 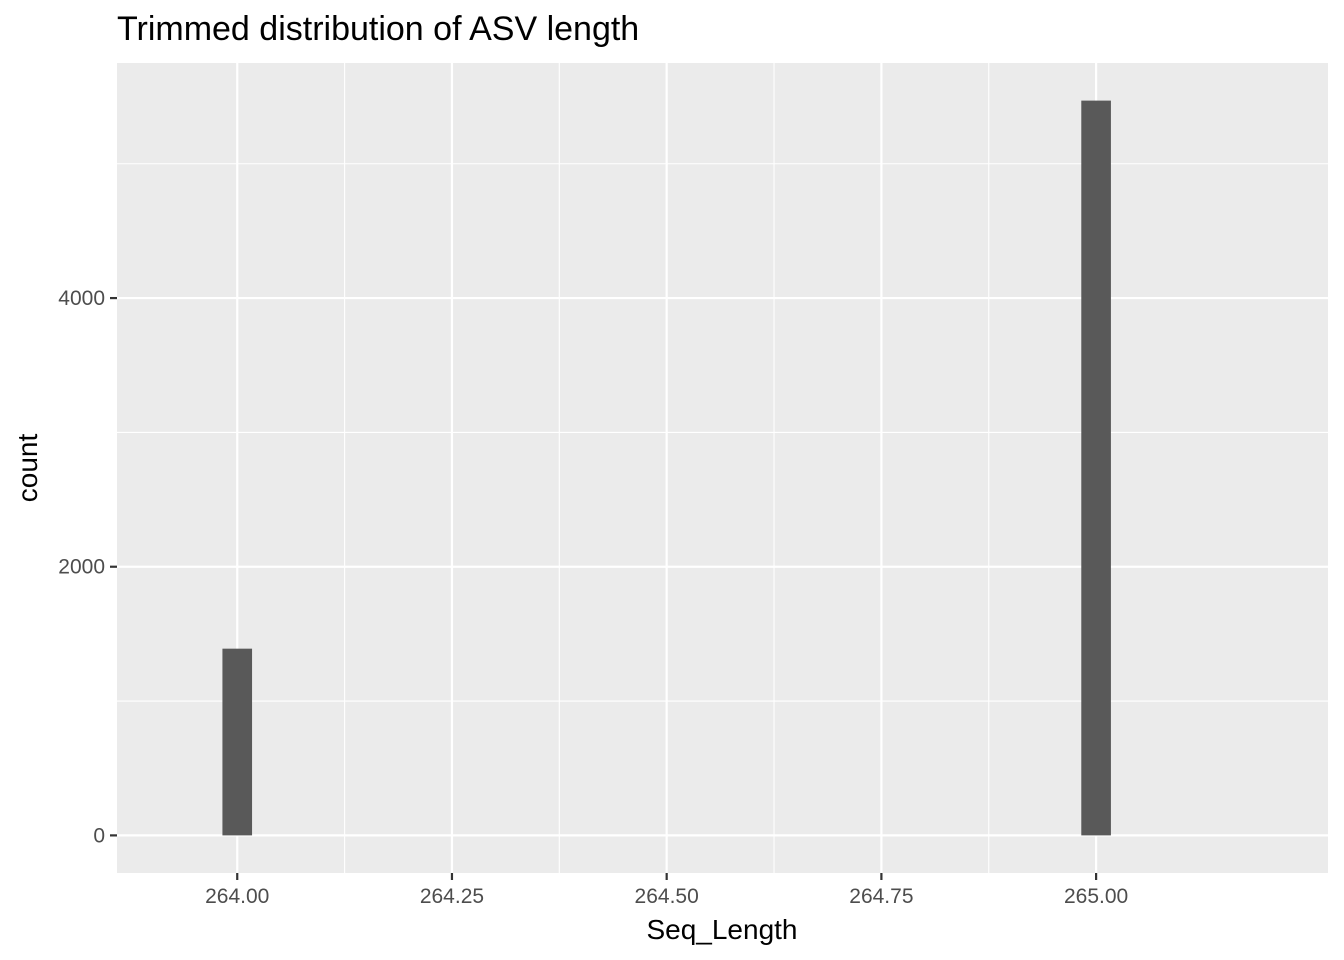 What do you see at coordinates (81, 298) in the screenshot?
I see `y-tick-label: 4000` at bounding box center [81, 298].